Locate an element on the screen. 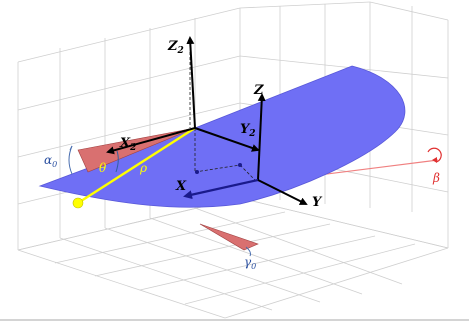  beta-rotation-arrowhead is located at coordinates (434, 160).